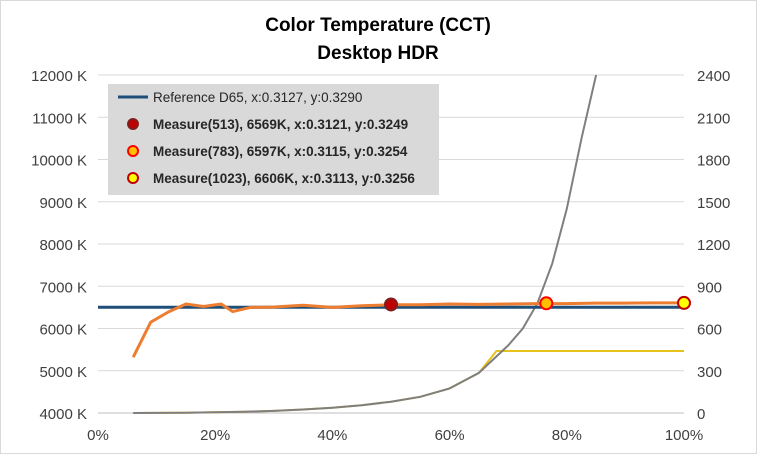 The image size is (757, 459). What do you see at coordinates (59, 161) in the screenshot?
I see `y-tick-label: 10000 K` at bounding box center [59, 161].